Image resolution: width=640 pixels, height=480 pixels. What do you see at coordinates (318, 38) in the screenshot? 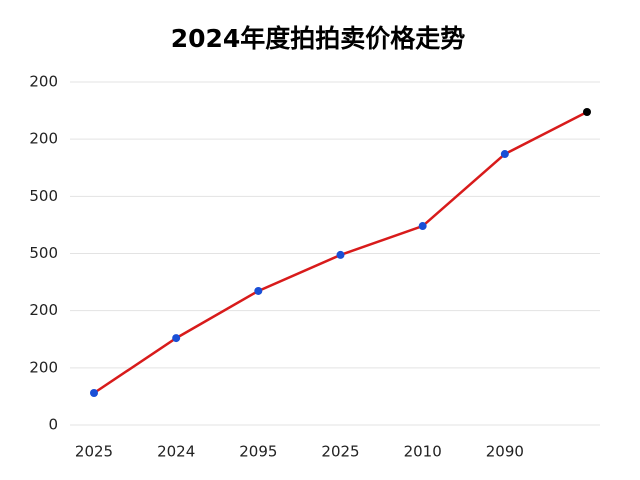
I see `chart-title: 2024年度拍拍卖价格走势` at bounding box center [318, 38].